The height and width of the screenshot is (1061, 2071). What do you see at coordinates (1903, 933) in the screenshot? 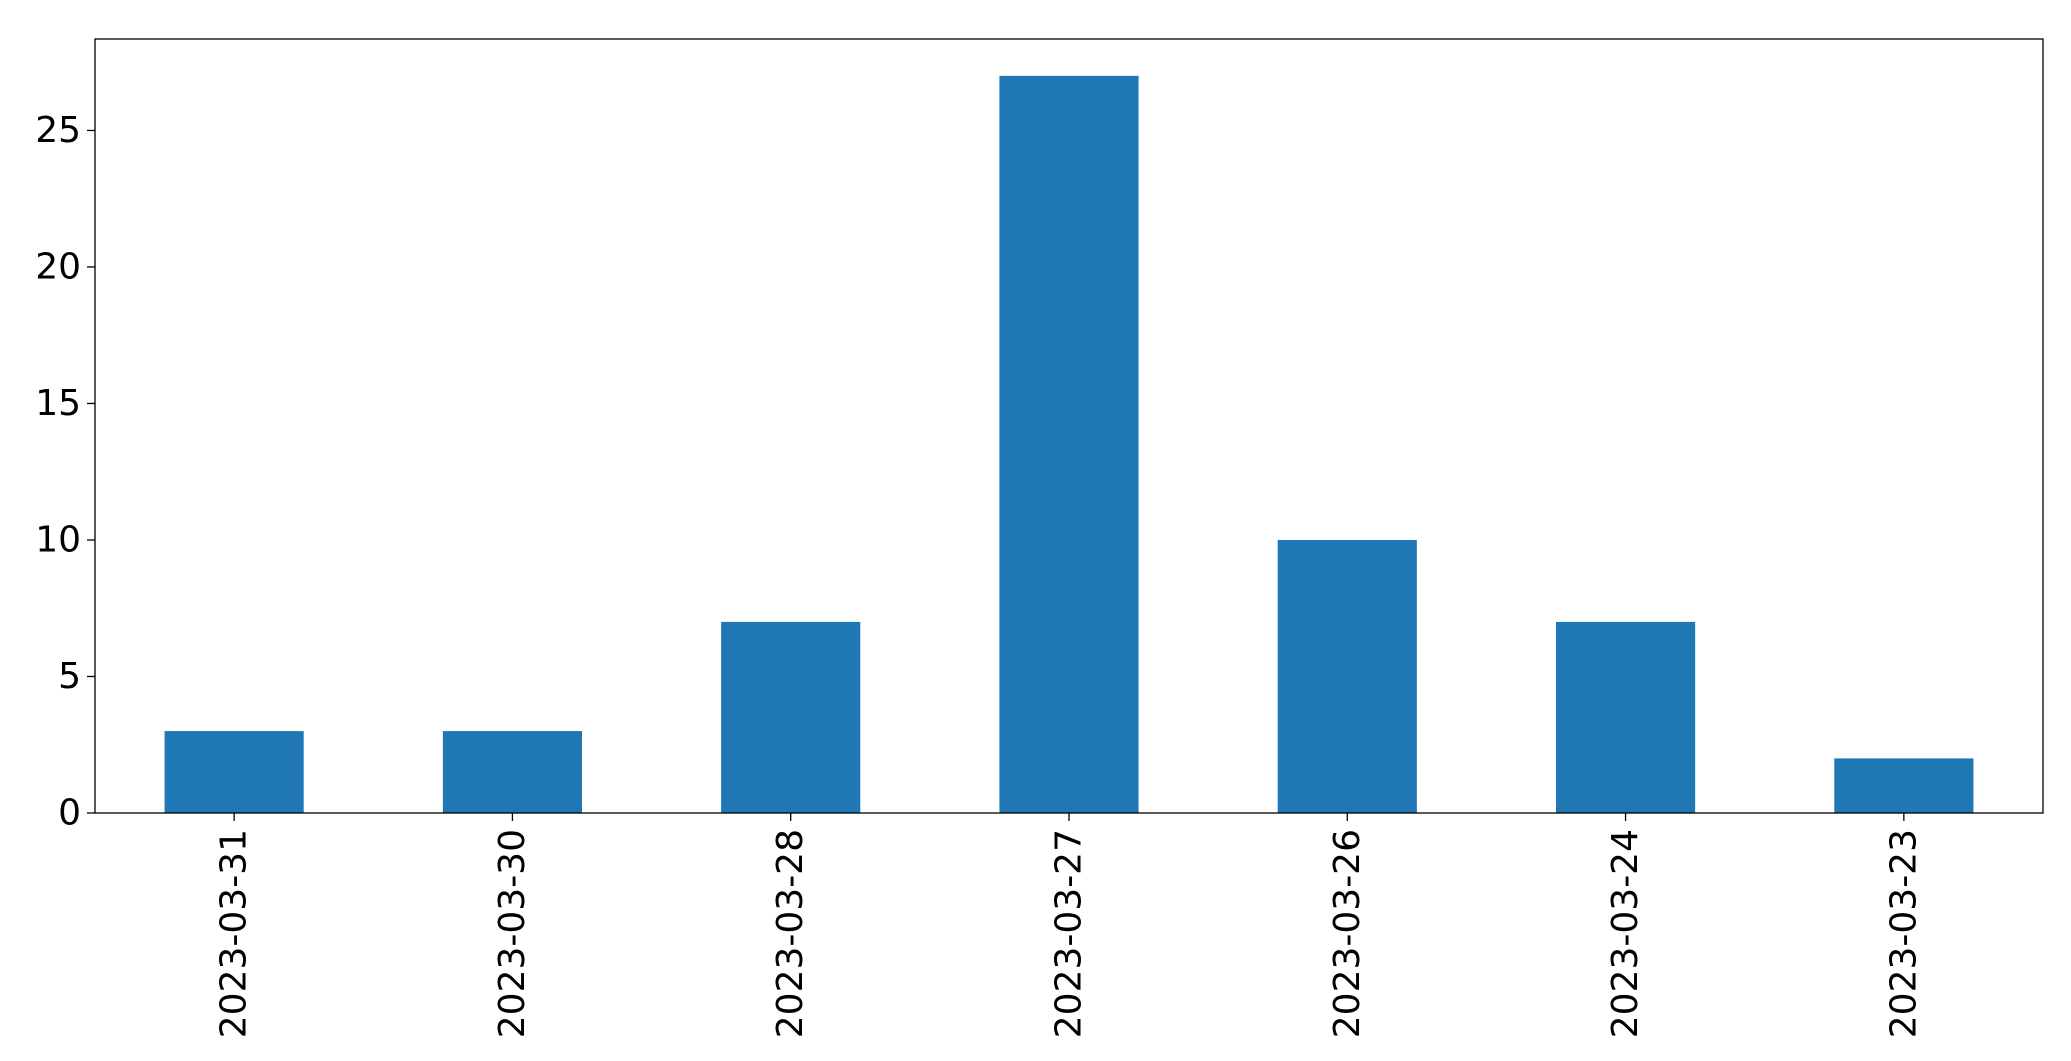
I see `x-tick-label: 2023-03-23` at bounding box center [1903, 933].